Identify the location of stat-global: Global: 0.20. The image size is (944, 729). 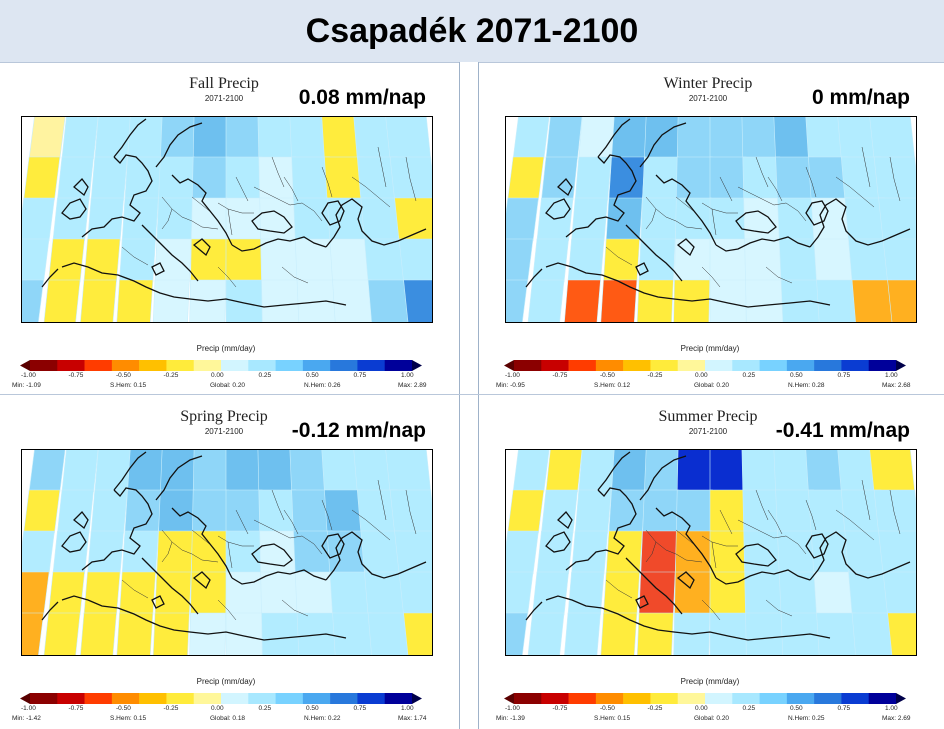
(712, 385).